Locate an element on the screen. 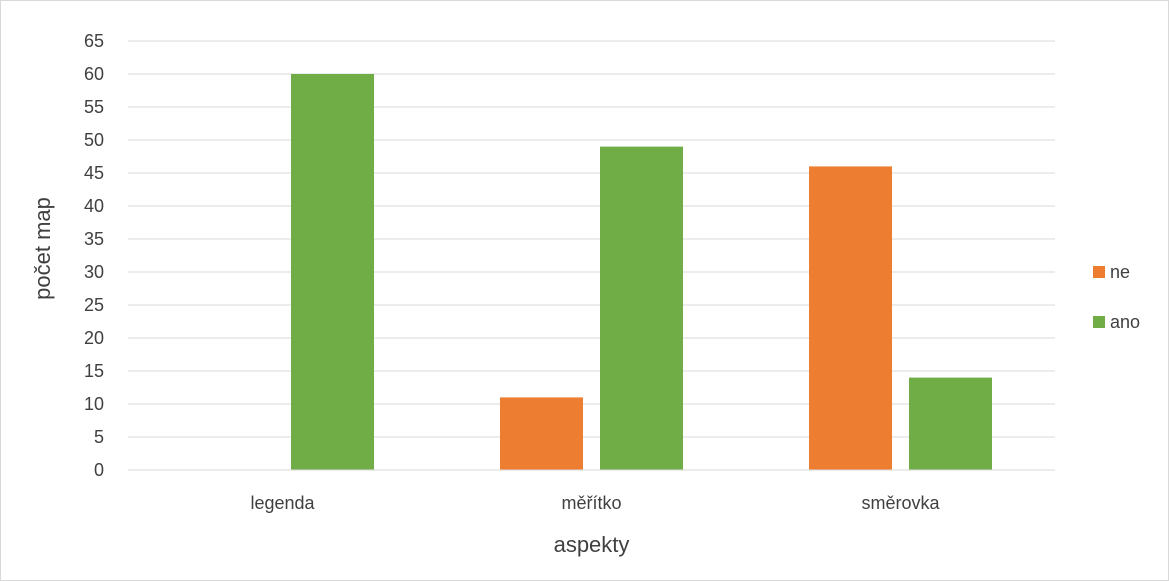 The height and width of the screenshot is (581, 1169). y-tick-label: 60 is located at coordinates (94, 74).